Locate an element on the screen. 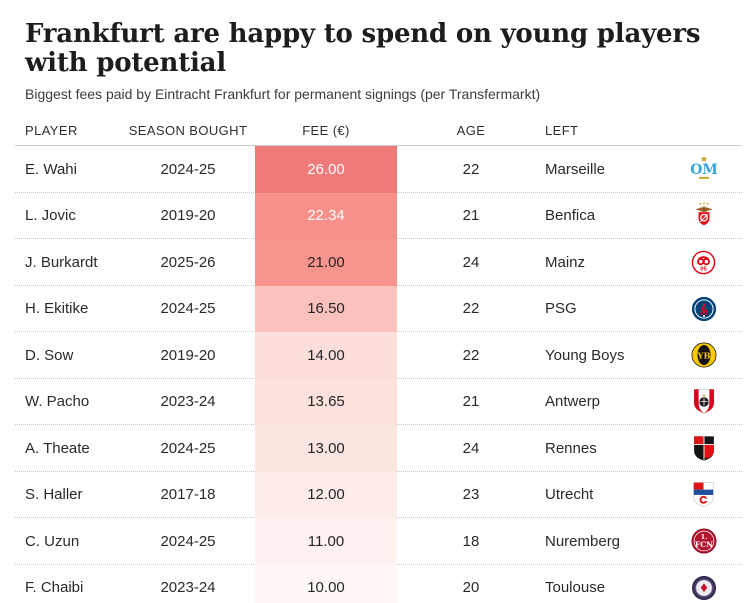 The image size is (750, 603). svg-text: YB is located at coordinates (703, 356).